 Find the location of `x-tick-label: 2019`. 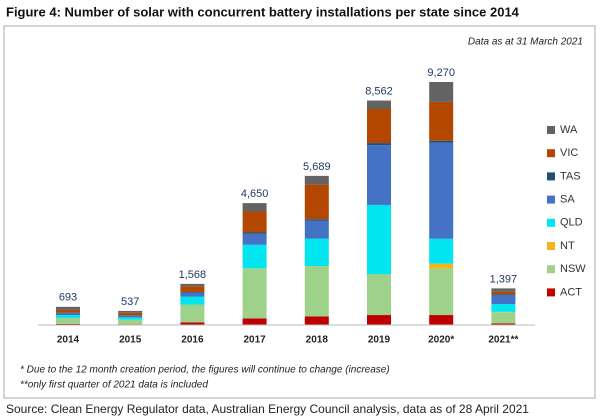

x-tick-label: 2019 is located at coordinates (379, 340).